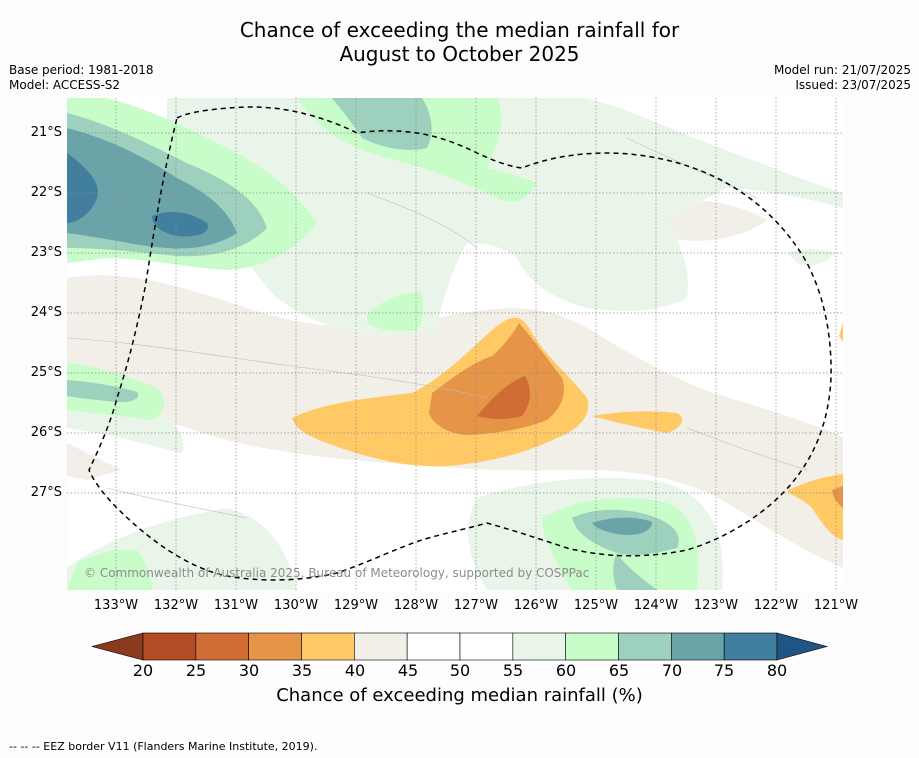 This screenshot has height=758, width=919. I want to click on lon-label-122w: 122°W, so click(776, 605).